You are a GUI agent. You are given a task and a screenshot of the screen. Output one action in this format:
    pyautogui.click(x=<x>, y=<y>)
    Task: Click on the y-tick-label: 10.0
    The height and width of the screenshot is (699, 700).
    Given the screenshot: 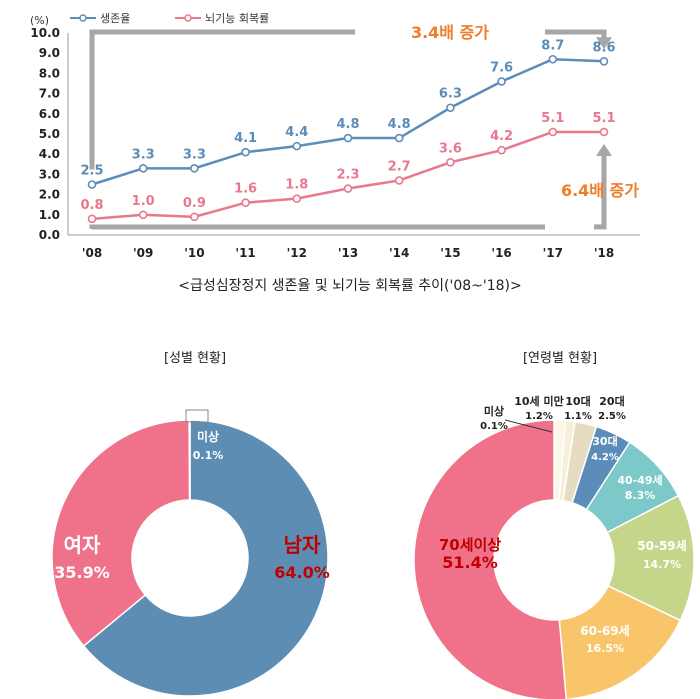 What is the action you would take?
    pyautogui.click(x=45, y=33)
    